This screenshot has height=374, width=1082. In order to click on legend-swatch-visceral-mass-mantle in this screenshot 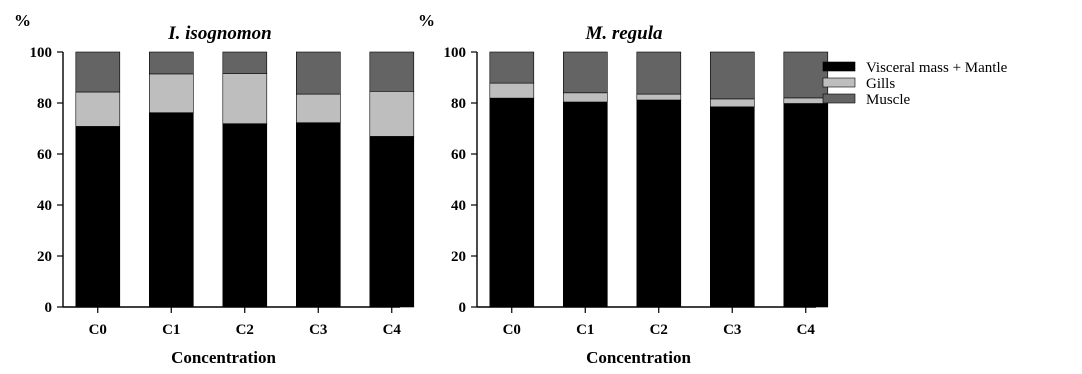, I will do `click(839, 66)`.